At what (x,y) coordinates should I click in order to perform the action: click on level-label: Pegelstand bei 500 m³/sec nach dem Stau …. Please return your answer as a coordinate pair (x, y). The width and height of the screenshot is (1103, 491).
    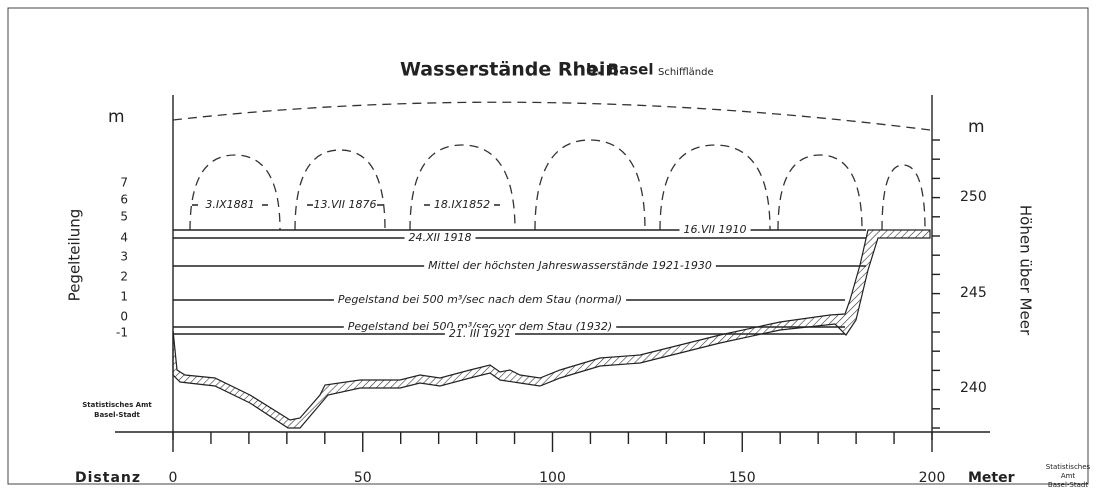
    Looking at the image, I should click on (480, 299).